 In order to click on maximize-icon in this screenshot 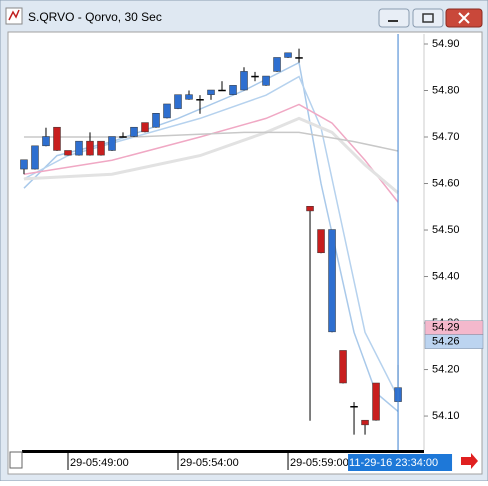, I will do `click(428, 18)`.